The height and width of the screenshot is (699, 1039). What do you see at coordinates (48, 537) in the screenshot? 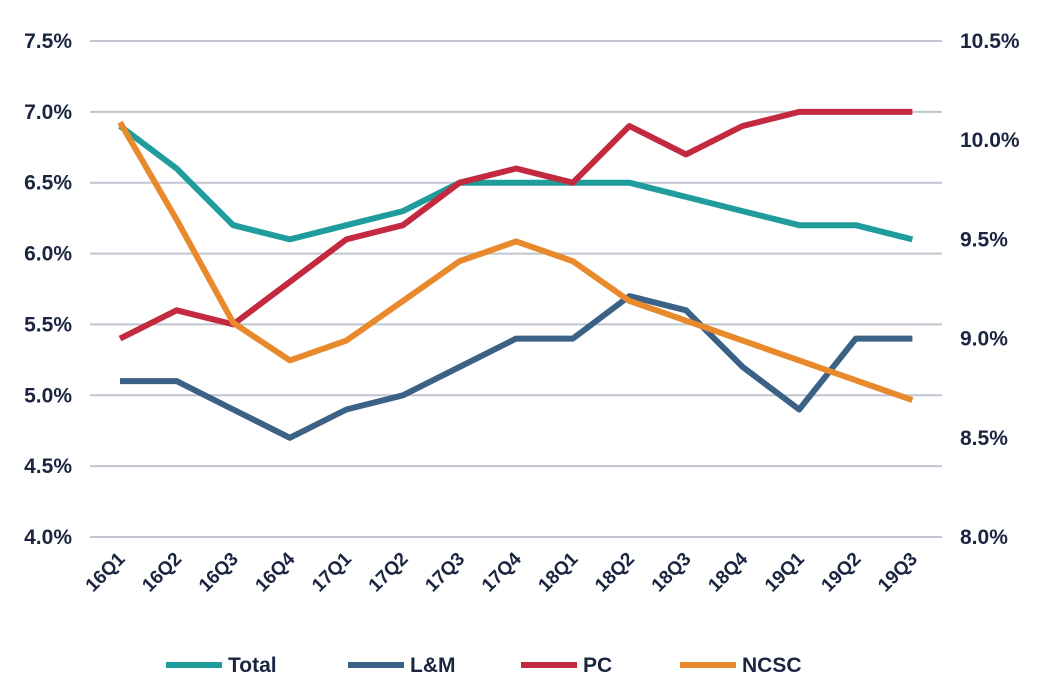
I see `left-tick-label: 4.0%` at bounding box center [48, 537].